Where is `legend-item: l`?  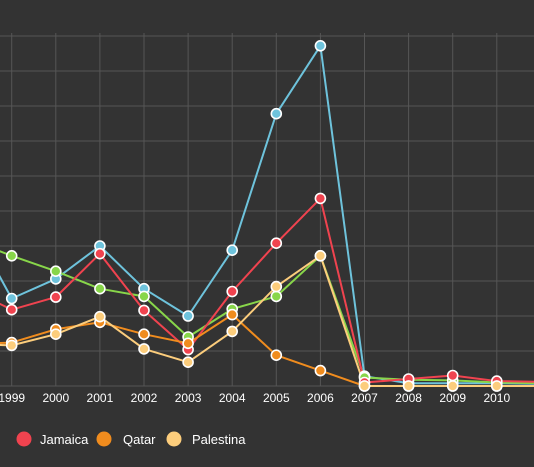
legend-item: l is located at coordinates (0, 439).